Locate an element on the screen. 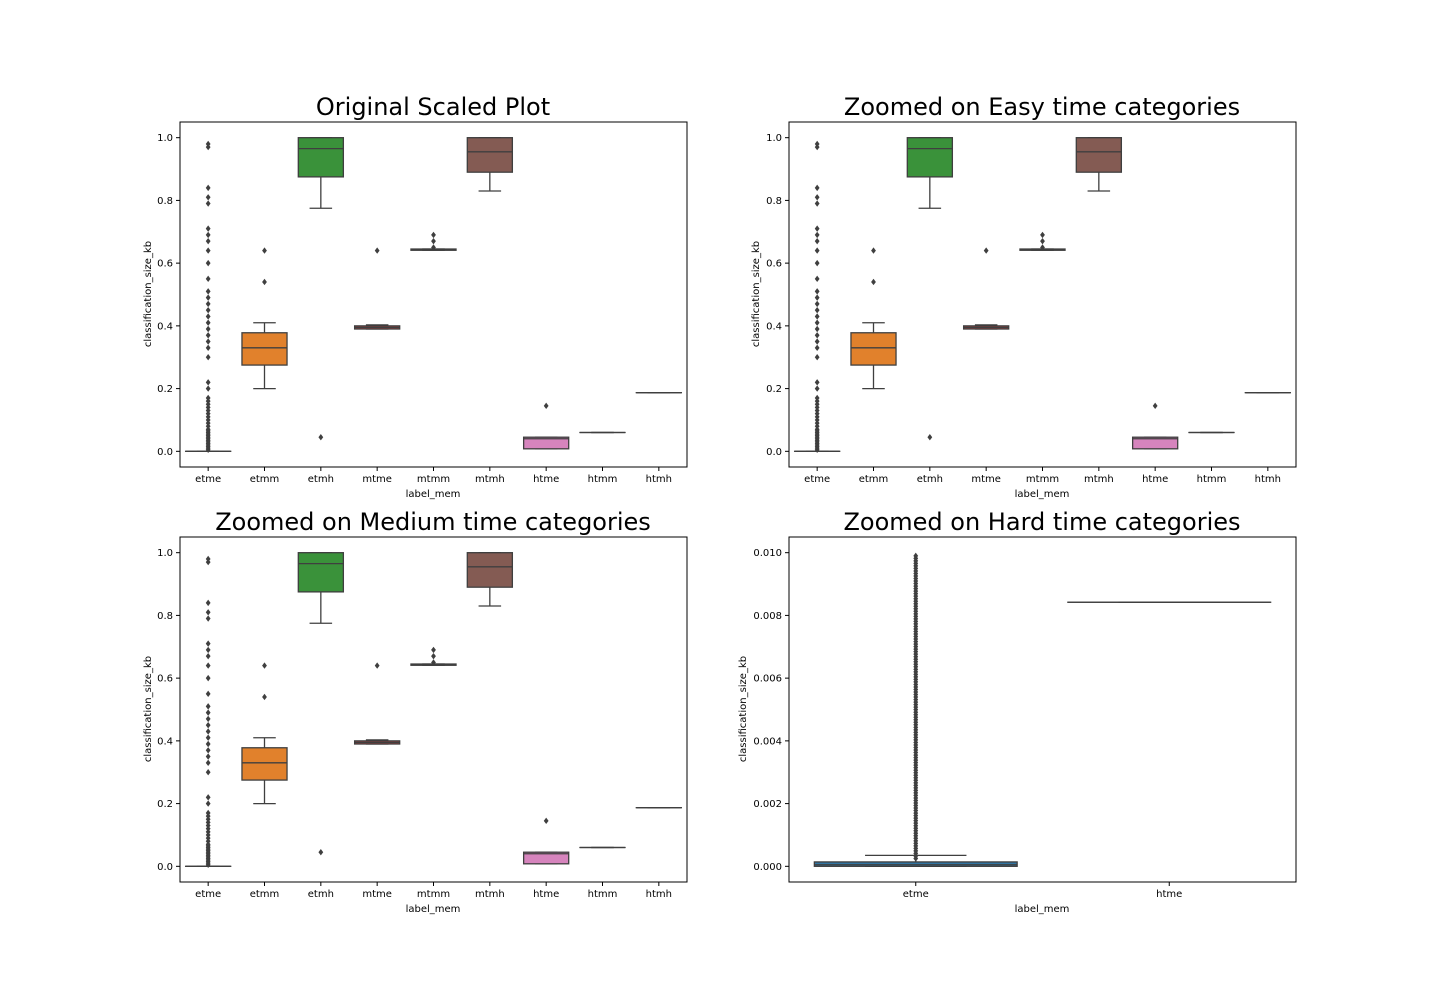 This screenshot has width=1440, height=1008. subplot-3-title: Zoomed on Medium time categories is located at coordinates (433, 522).